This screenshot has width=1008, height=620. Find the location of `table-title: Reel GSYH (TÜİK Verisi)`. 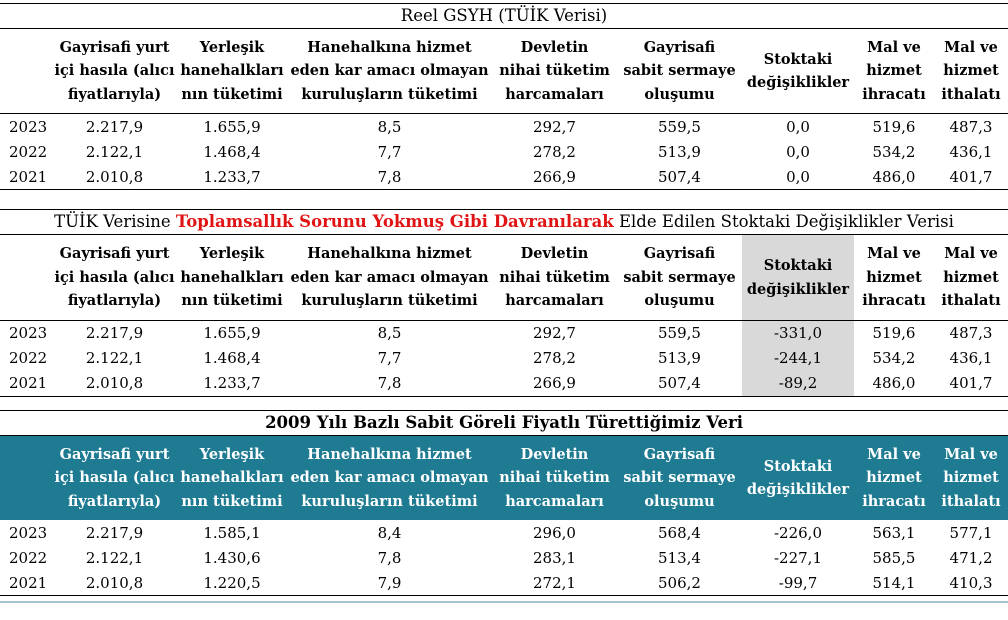

table-title: Reel GSYH (TÜİK Verisi) is located at coordinates (504, 16).